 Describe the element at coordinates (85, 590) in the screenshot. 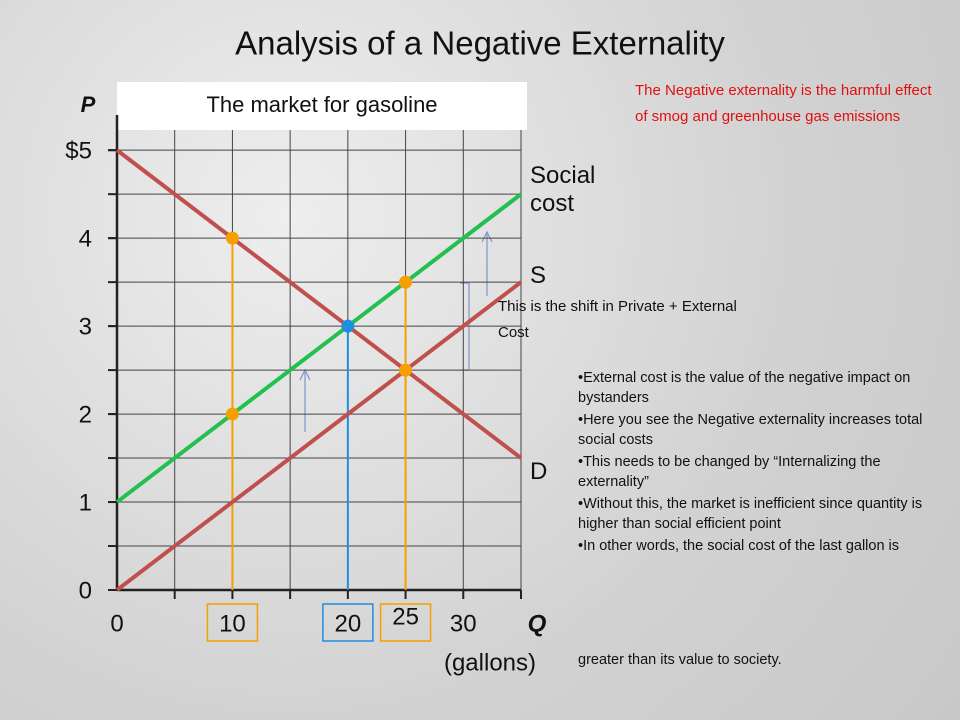

I see `y-tick-label: 0` at that location.